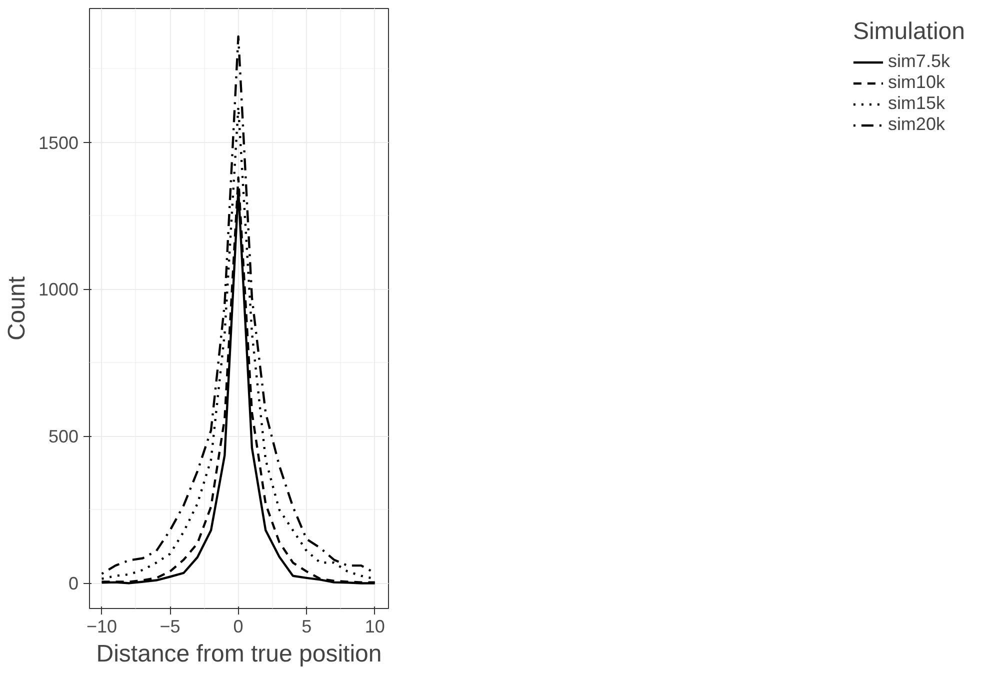  I want to click on x-axis-title: Distance from true position, so click(239, 654).